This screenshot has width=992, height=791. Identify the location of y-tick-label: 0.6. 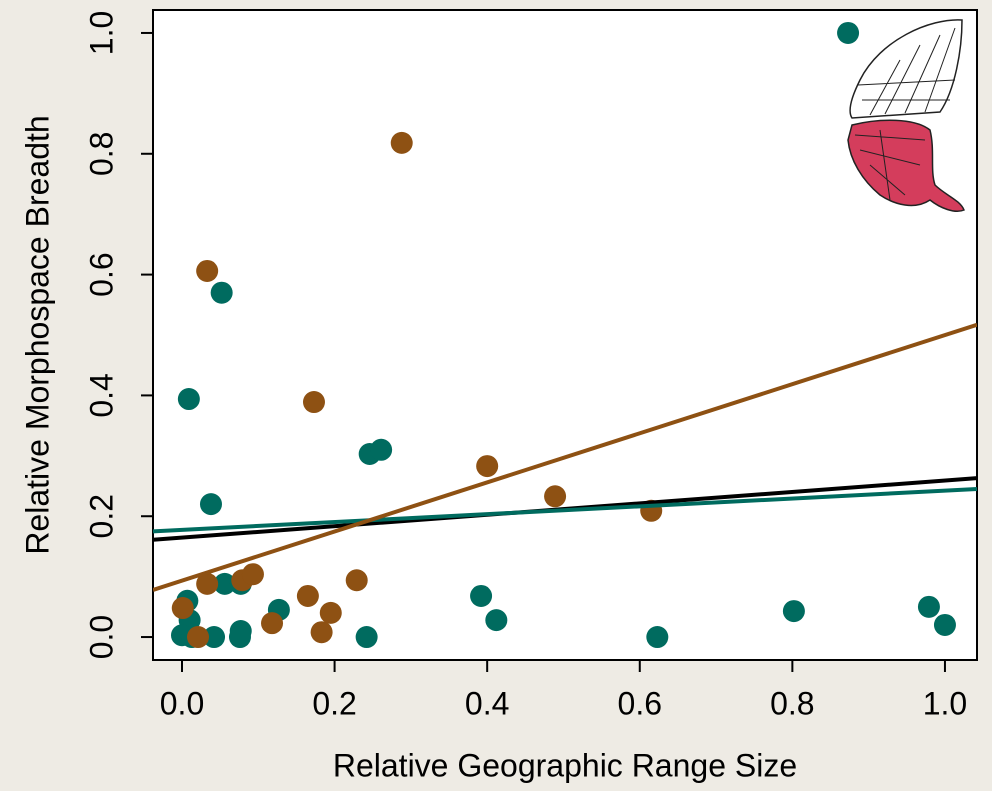
(101, 274).